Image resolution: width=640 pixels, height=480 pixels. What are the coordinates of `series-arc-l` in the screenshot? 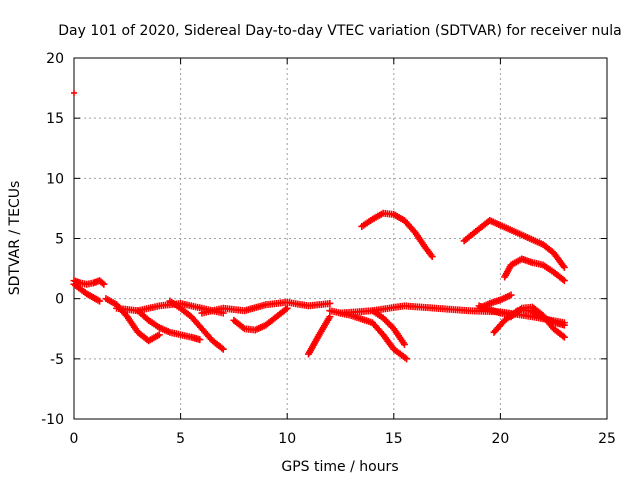 It's located at (397, 235).